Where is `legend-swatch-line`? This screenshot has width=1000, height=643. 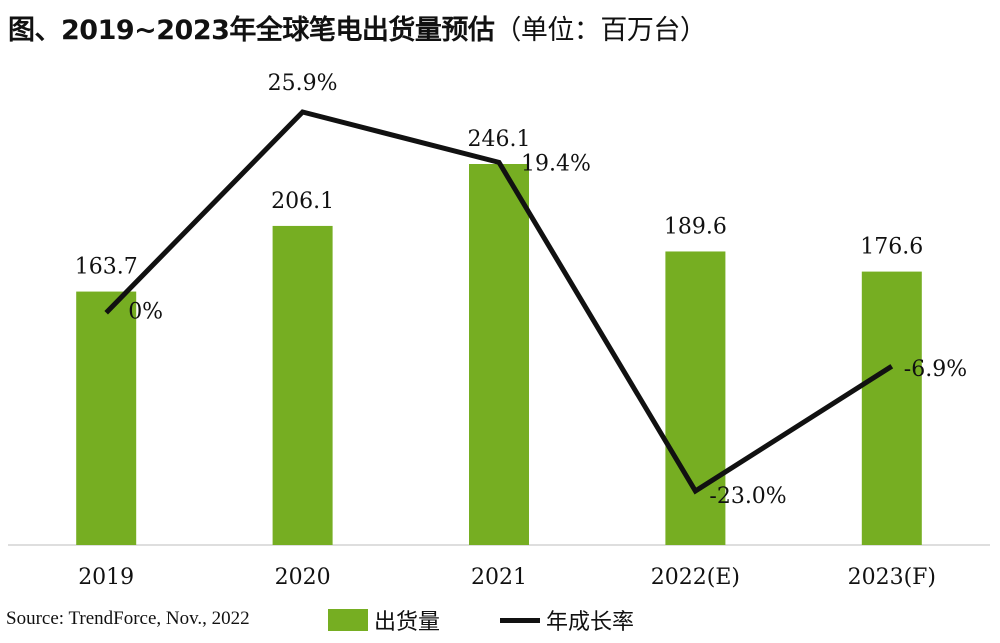 legend-swatch-line is located at coordinates (520, 620).